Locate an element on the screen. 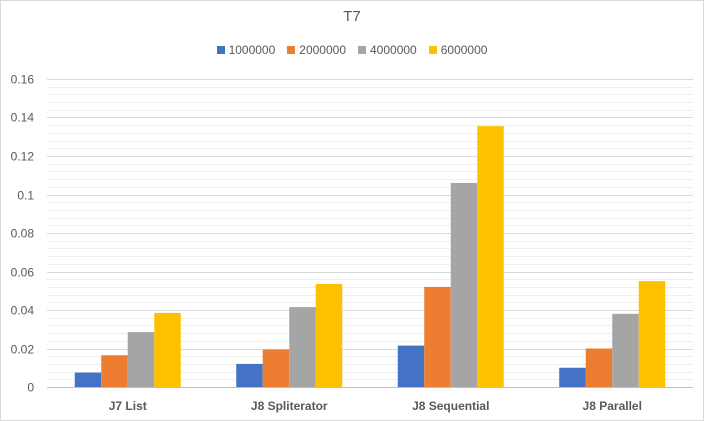 This screenshot has width=704, height=421. legend-item: 2000000 is located at coordinates (316, 50).